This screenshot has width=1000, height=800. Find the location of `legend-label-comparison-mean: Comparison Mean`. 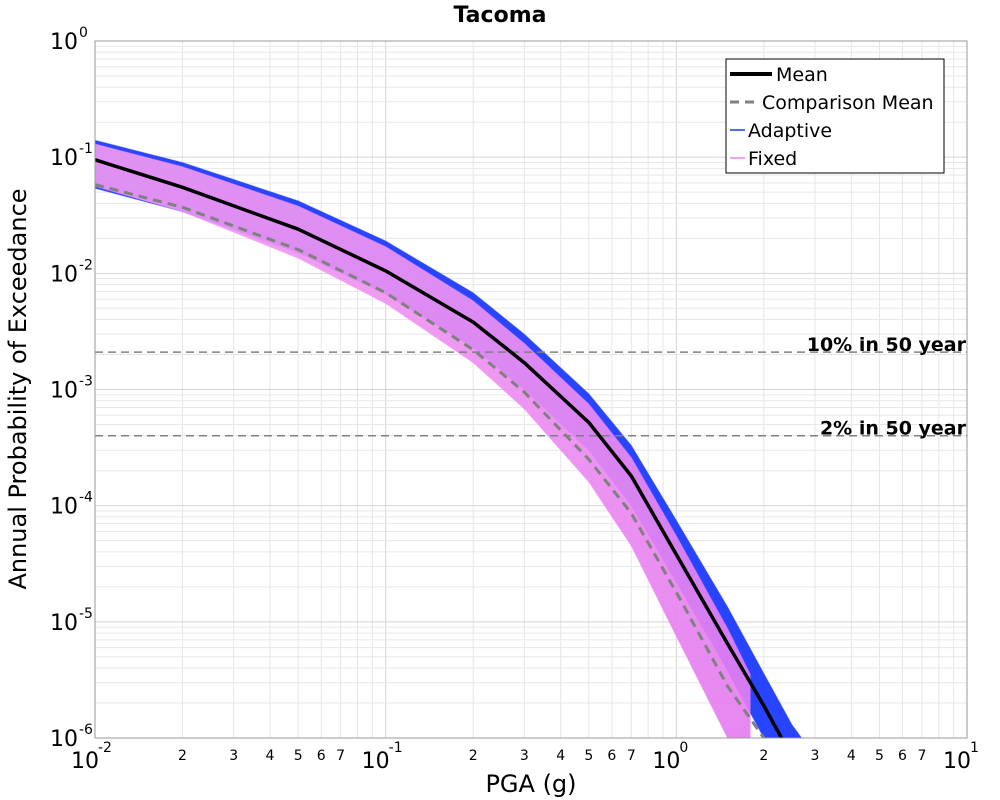

legend-label-comparison-mean: Comparison Mean is located at coordinates (848, 103).